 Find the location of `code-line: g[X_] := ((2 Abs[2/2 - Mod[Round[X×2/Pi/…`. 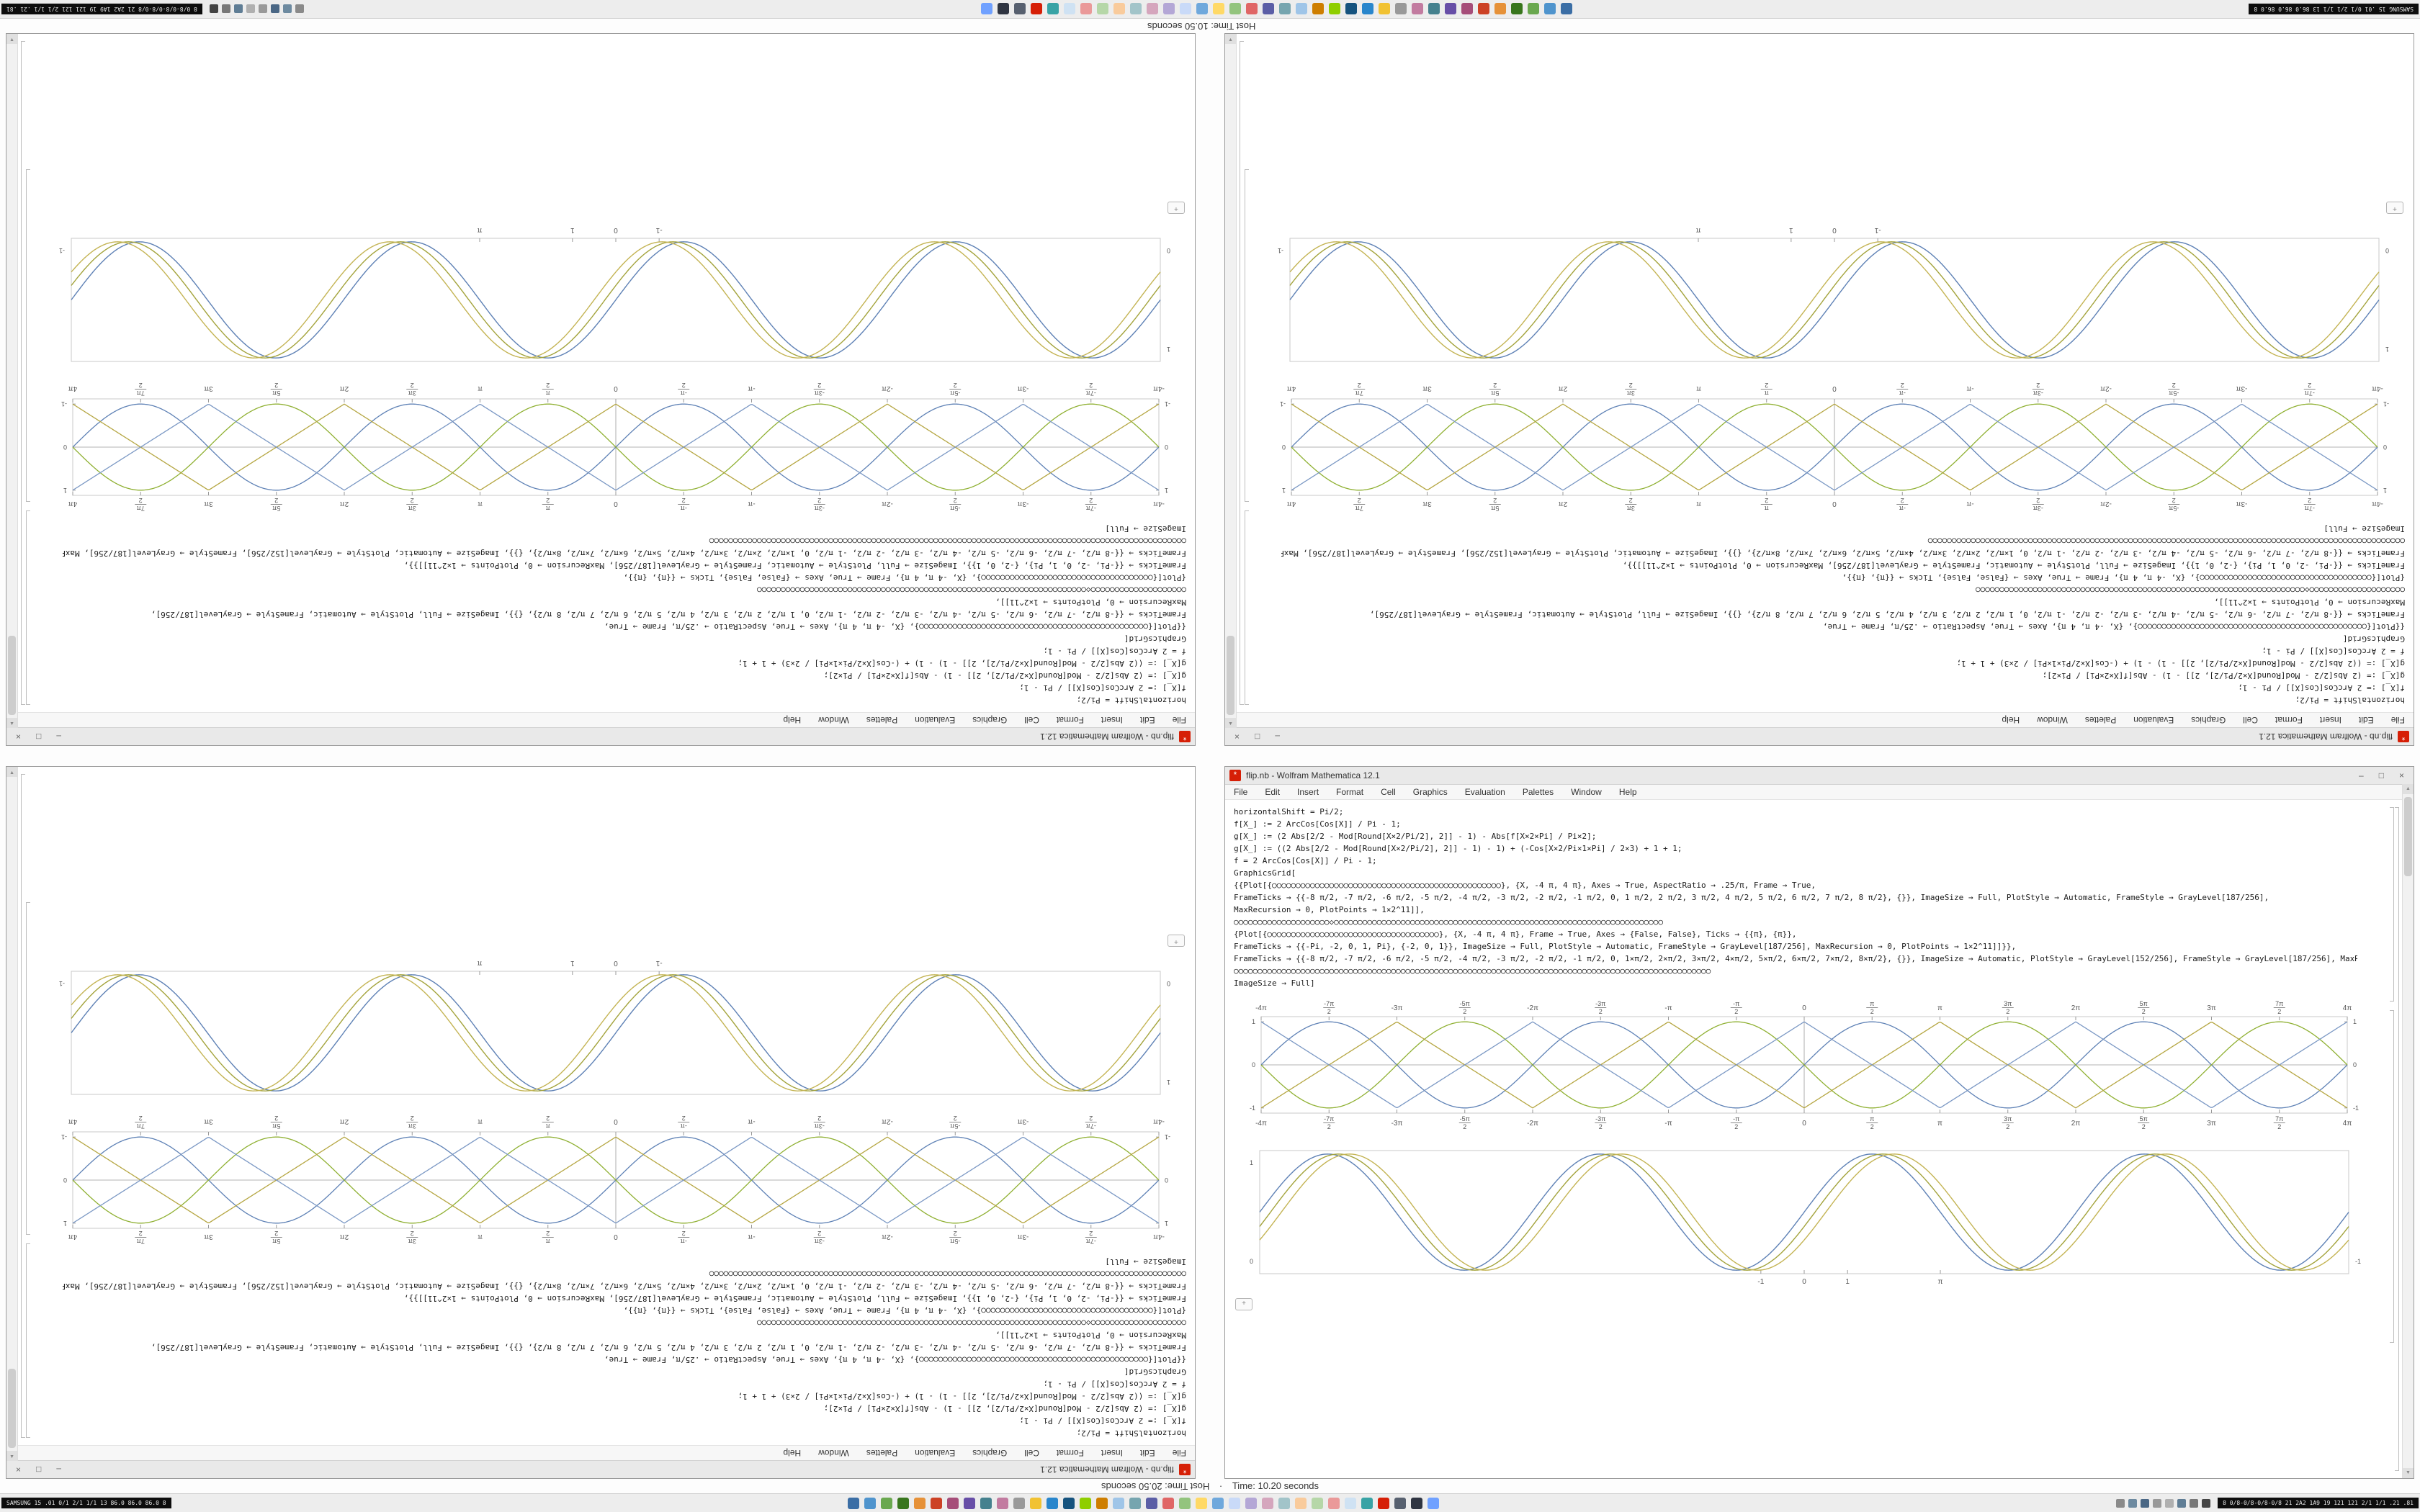

code-line: g[X_] := ((2 Abs[2/2 - Mod[Round[X×2/Pi/… is located at coordinates (2180, 663).